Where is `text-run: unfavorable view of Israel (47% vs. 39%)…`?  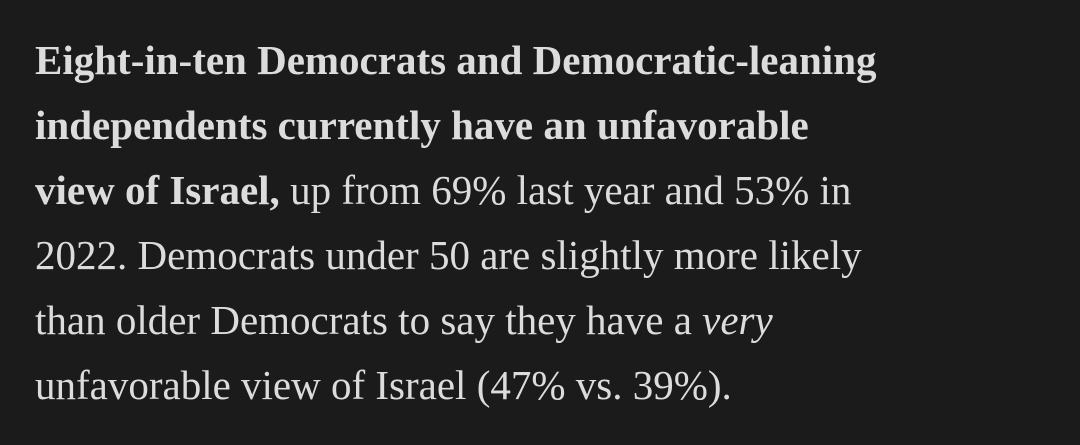
text-run: unfavorable view of Israel (47% vs. 39%)… is located at coordinates (383, 385).